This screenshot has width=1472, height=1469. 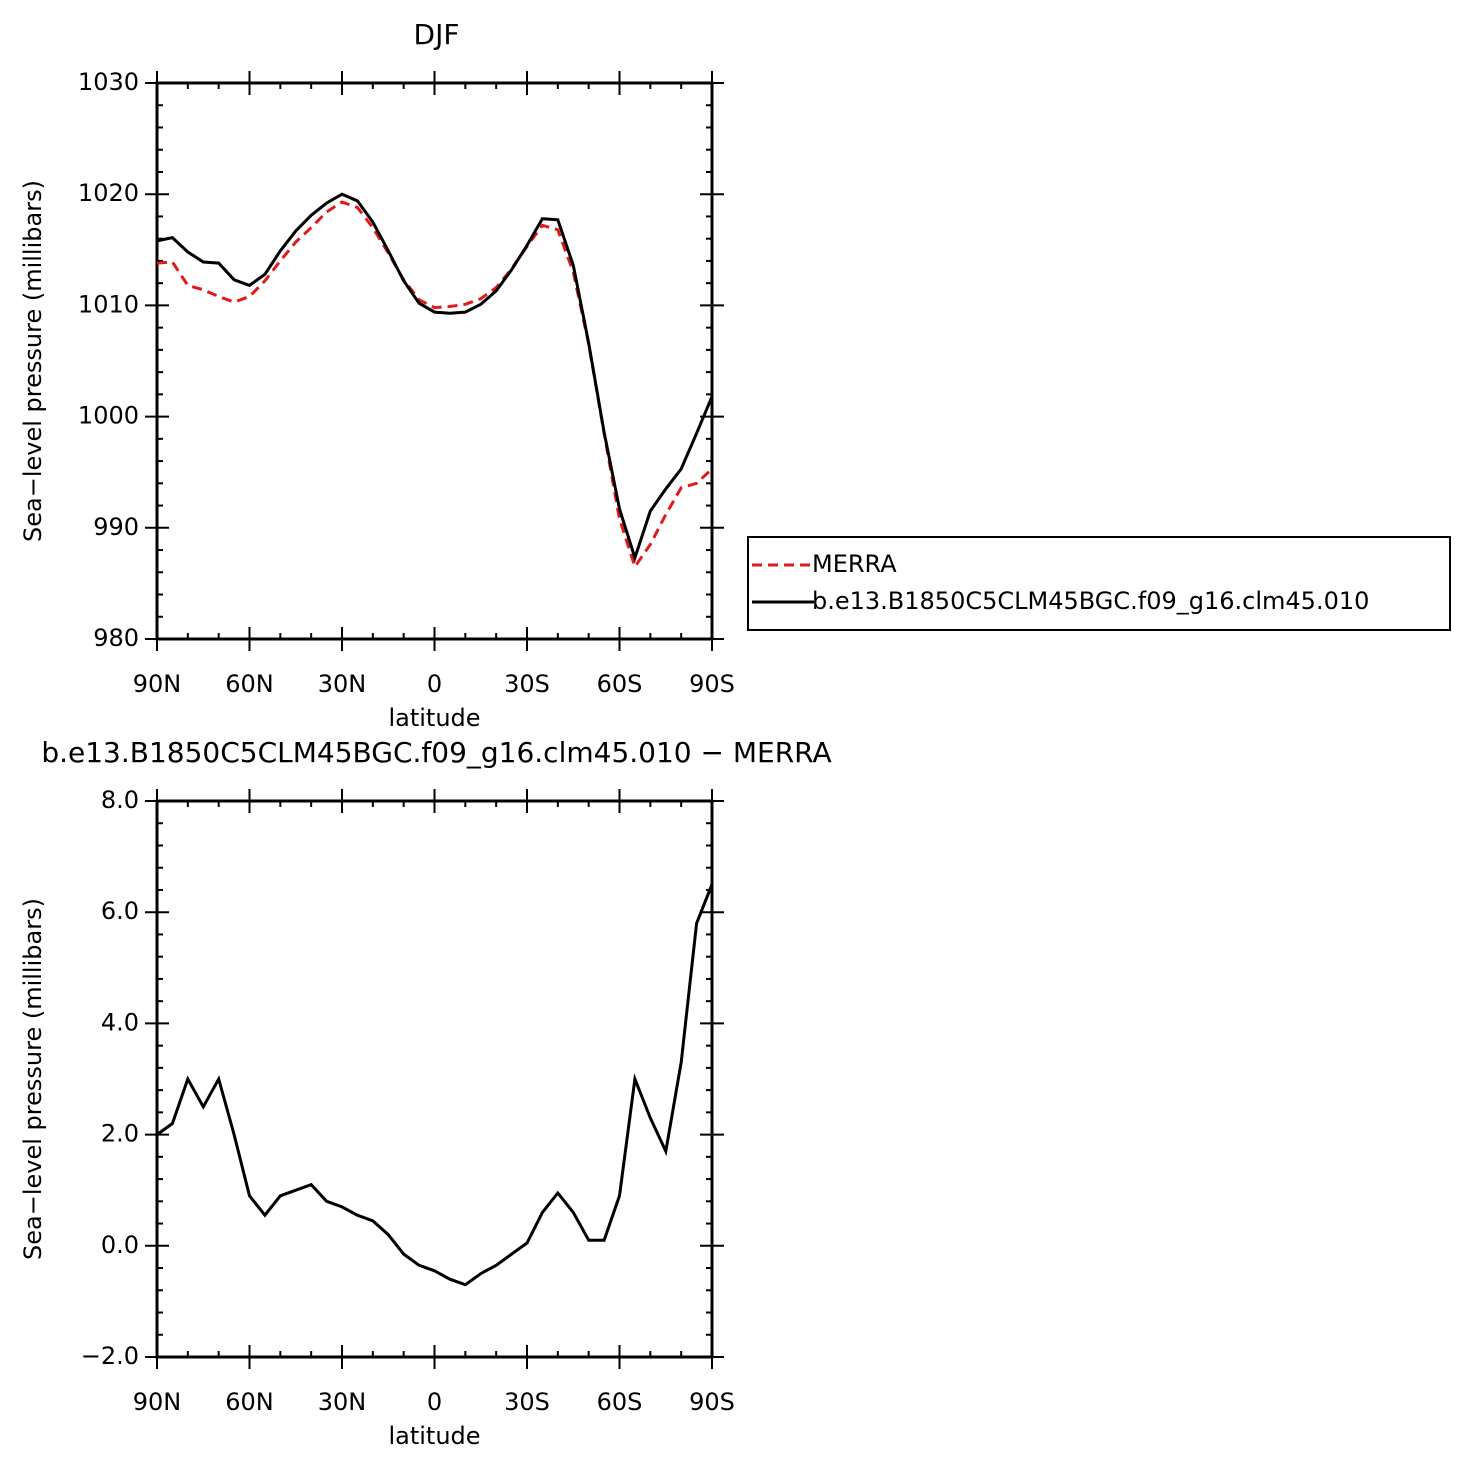 I want to click on y-tick-label: 980, so click(x=116, y=638).